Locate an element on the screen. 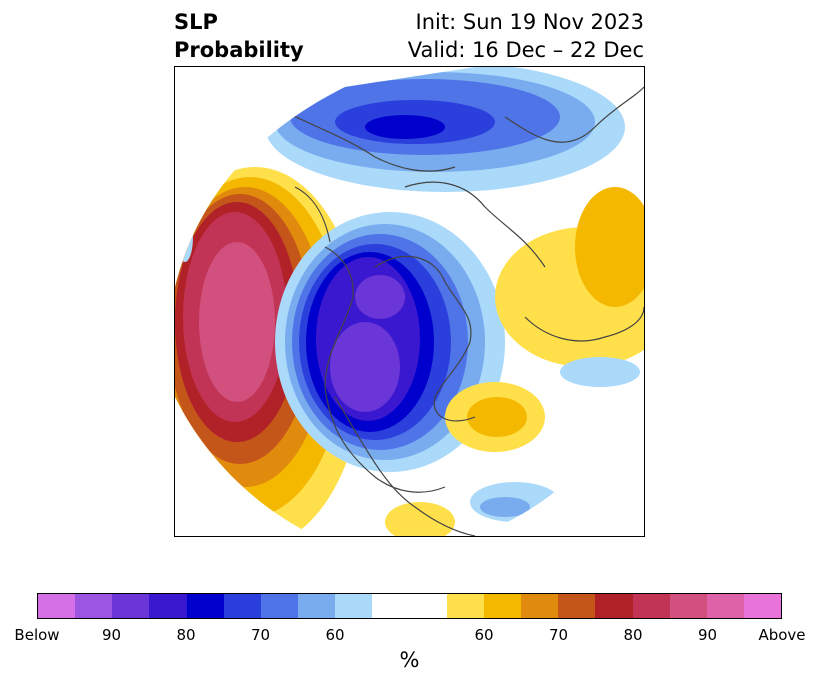 The height and width of the screenshot is (686, 819). positive-anomaly-atlantic is located at coordinates (495, 417).